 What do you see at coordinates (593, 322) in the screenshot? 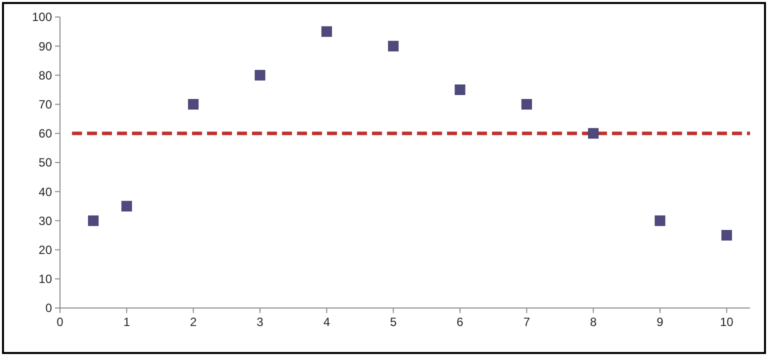
I see `x-tick-label: 8` at bounding box center [593, 322].